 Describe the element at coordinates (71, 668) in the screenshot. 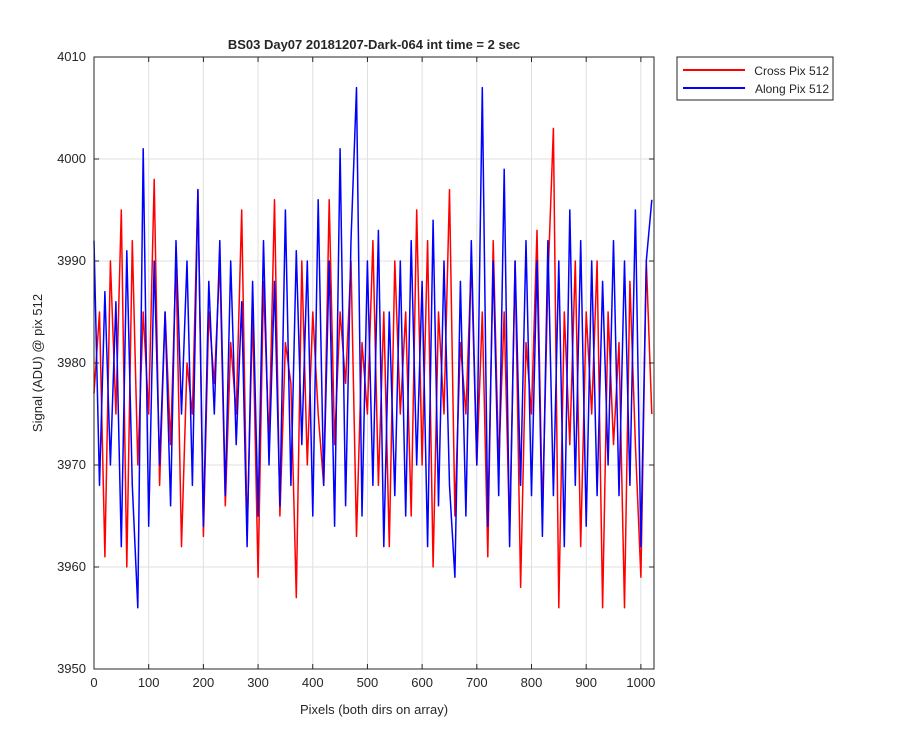

I see `y-tick-label: 3950` at that location.